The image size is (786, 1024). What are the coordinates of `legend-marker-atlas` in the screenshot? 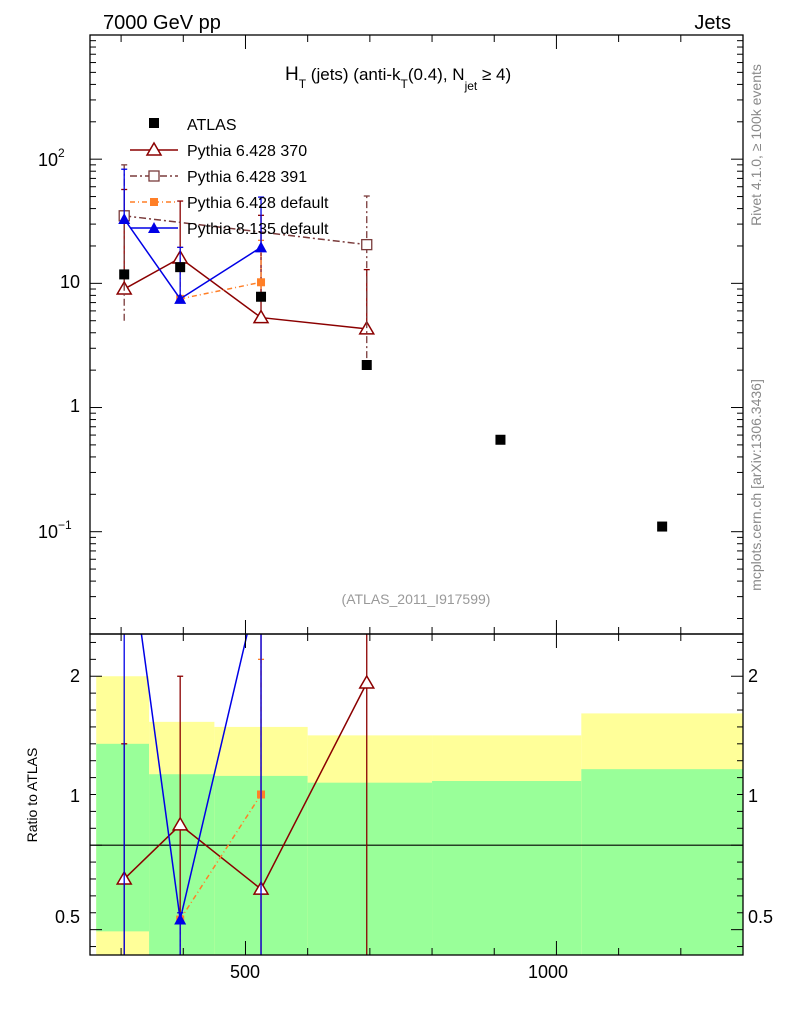 It's located at (154, 123).